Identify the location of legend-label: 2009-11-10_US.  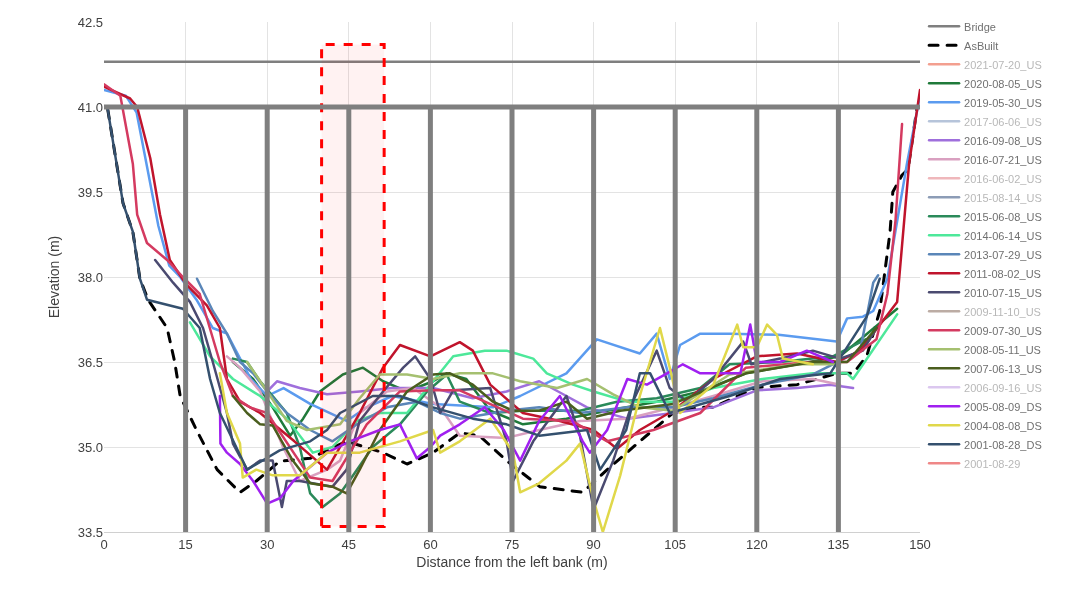
(1002, 311).